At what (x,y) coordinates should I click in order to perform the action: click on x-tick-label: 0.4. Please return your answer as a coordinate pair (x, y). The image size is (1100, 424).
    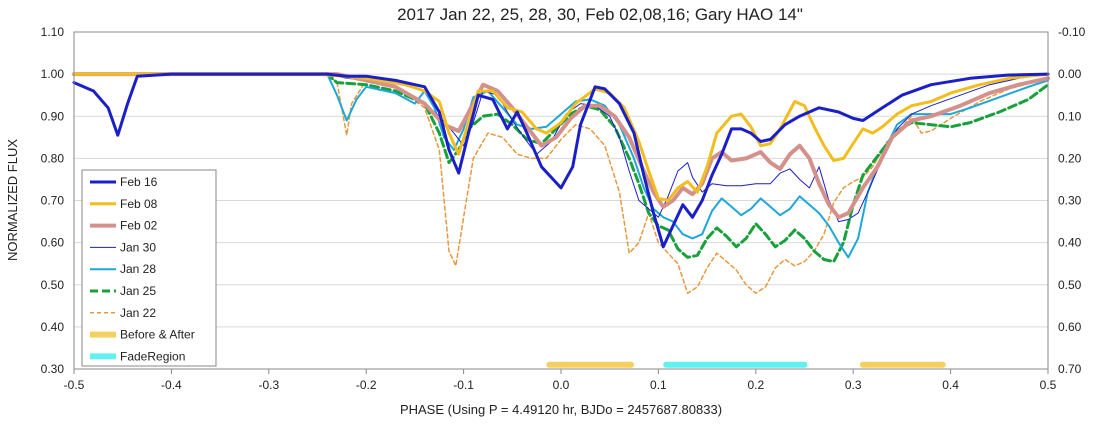
    Looking at the image, I should click on (950, 385).